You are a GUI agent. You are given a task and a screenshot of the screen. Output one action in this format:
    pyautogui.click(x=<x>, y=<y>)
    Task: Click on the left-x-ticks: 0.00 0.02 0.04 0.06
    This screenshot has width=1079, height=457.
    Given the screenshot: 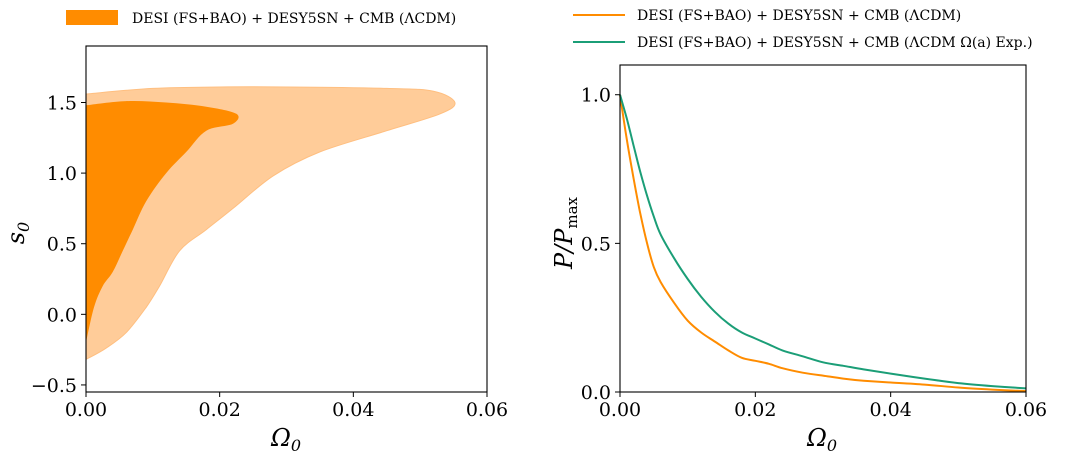 What is the action you would take?
    pyautogui.click(x=286, y=406)
    